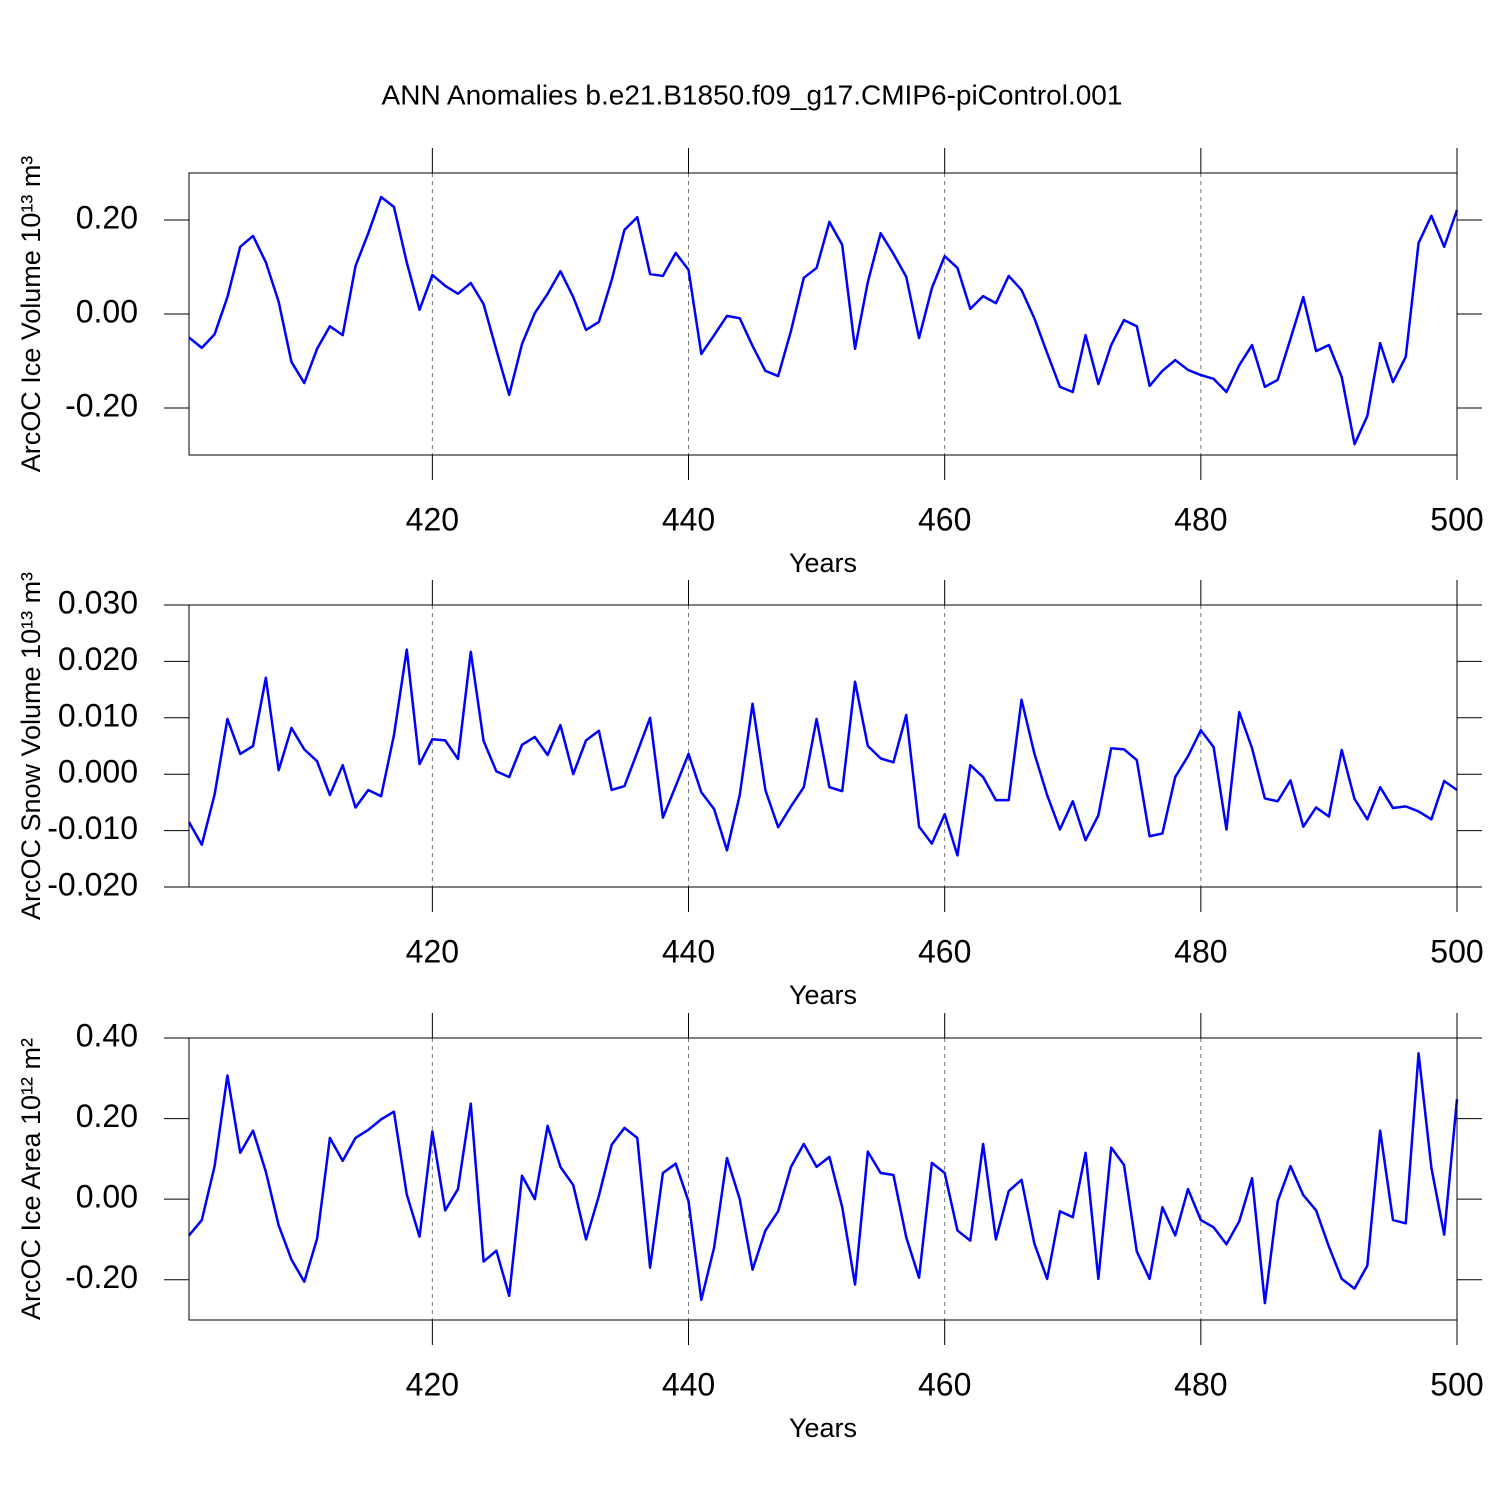 Image resolution: width=1500 pixels, height=1500 pixels. What do you see at coordinates (31, 746) in the screenshot?
I see `y-axis-label: ArcOC Snow Volume 10¹³ m³` at bounding box center [31, 746].